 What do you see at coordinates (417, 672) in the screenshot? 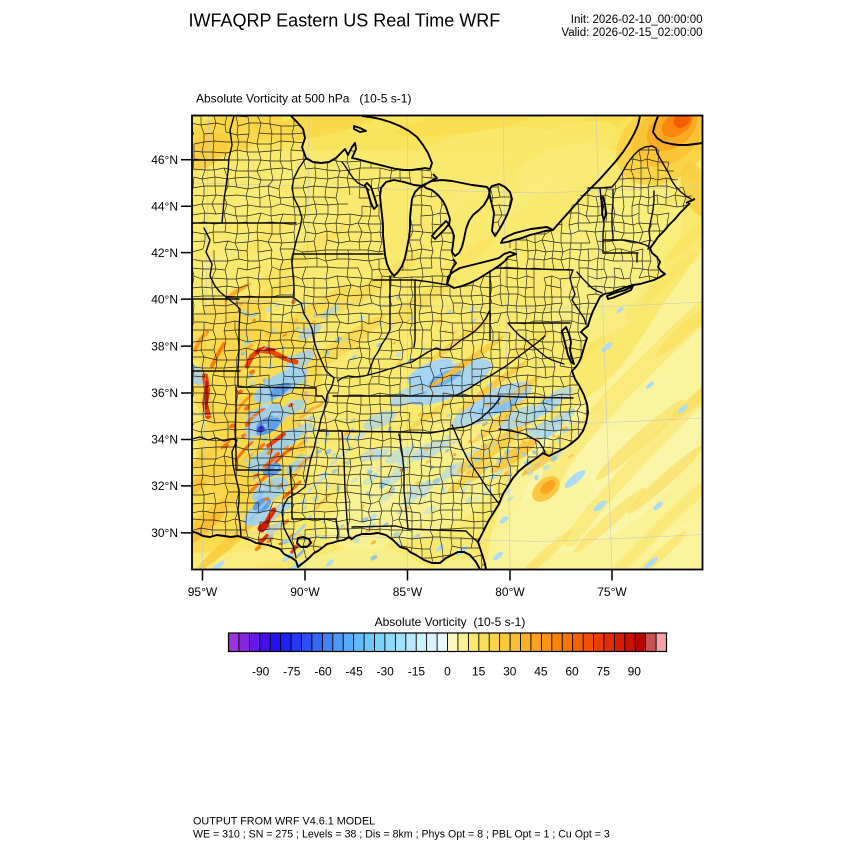
I see `svg-text: -15` at bounding box center [417, 672].